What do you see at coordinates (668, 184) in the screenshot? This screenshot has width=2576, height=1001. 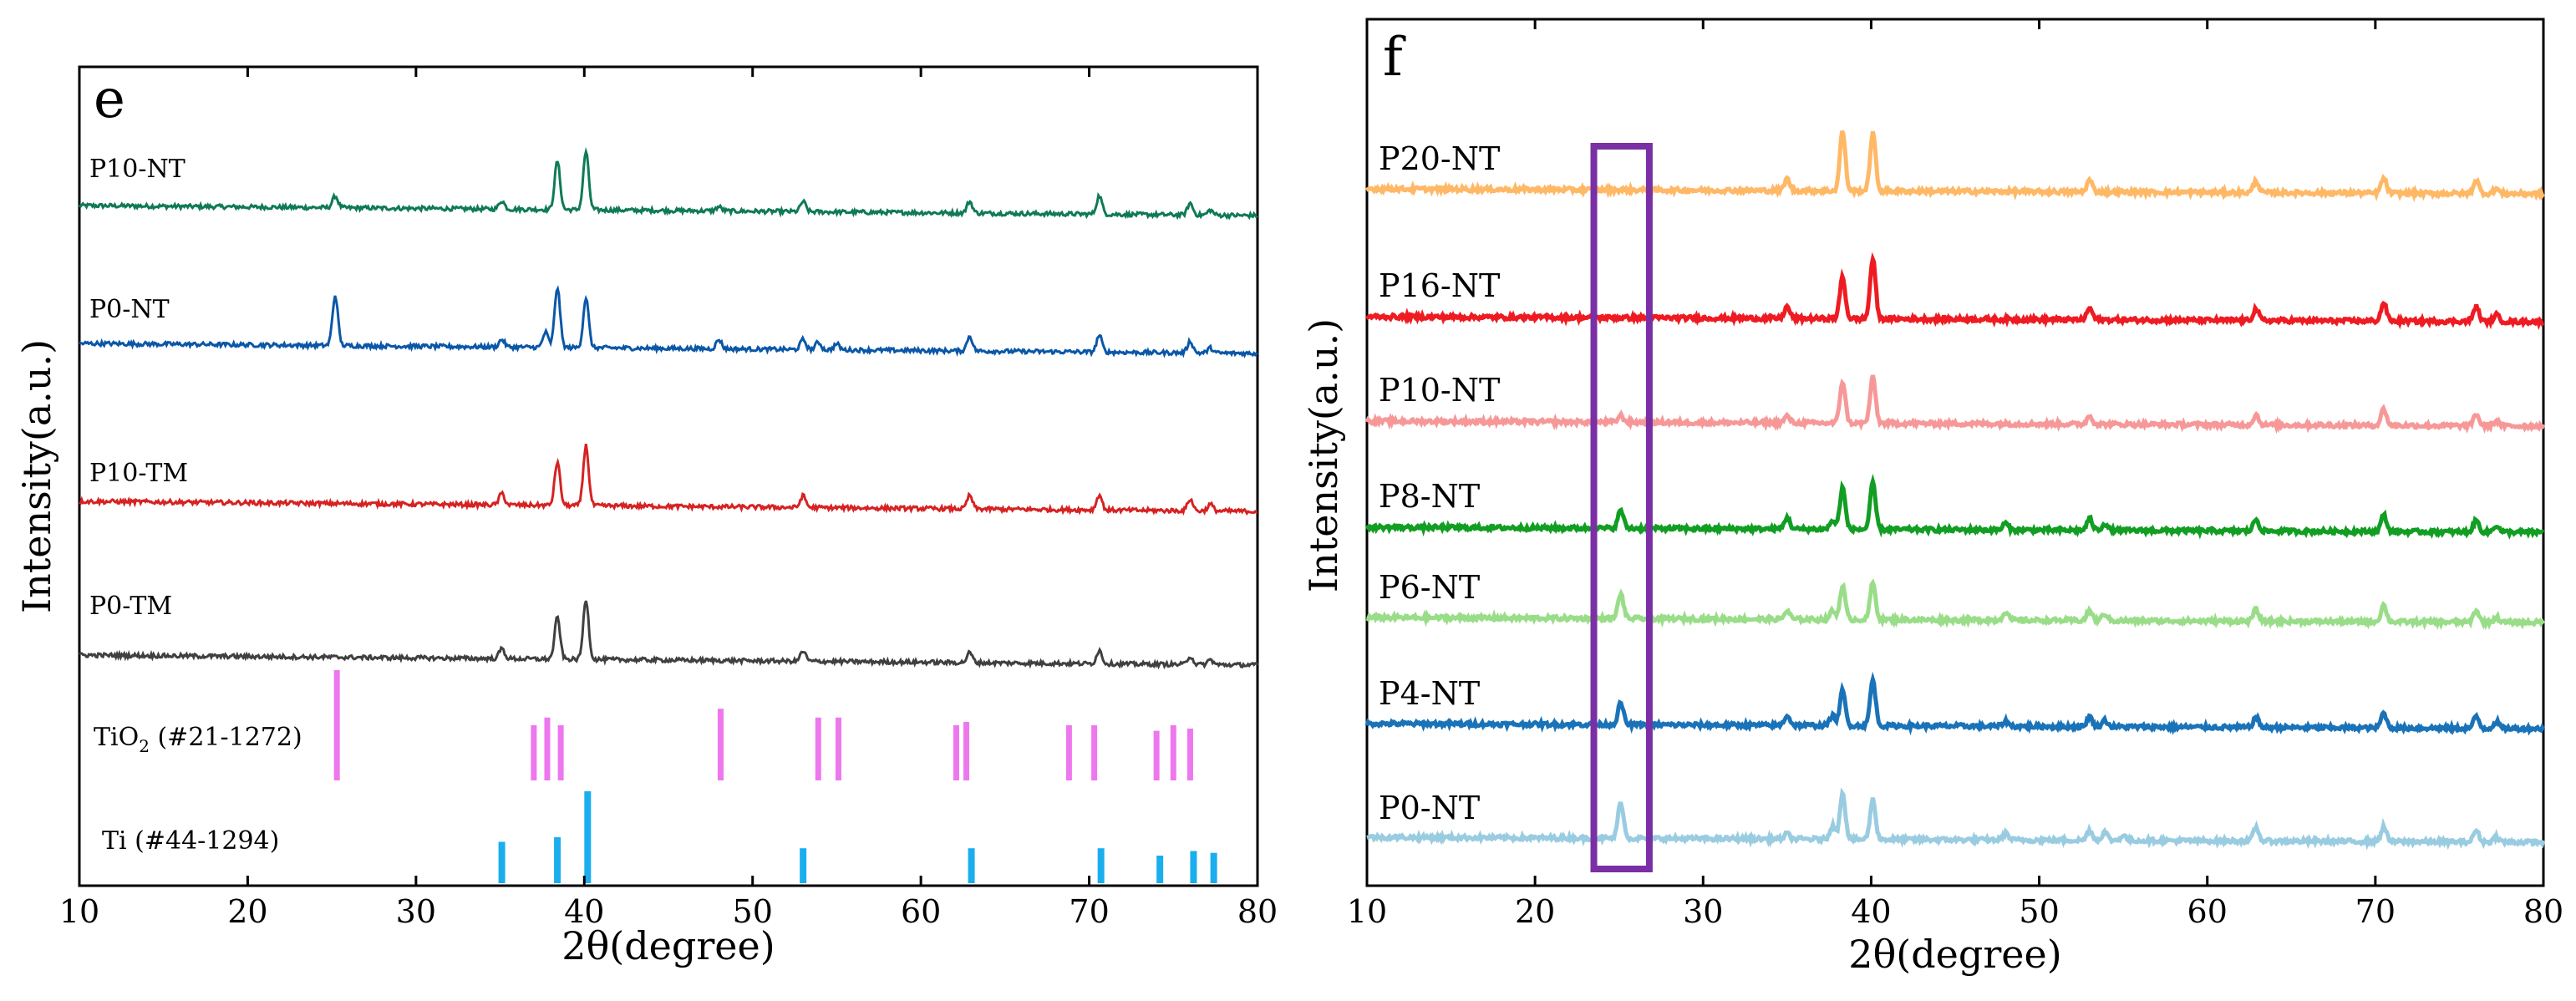 I see `panel-e-series-p10-nt` at bounding box center [668, 184].